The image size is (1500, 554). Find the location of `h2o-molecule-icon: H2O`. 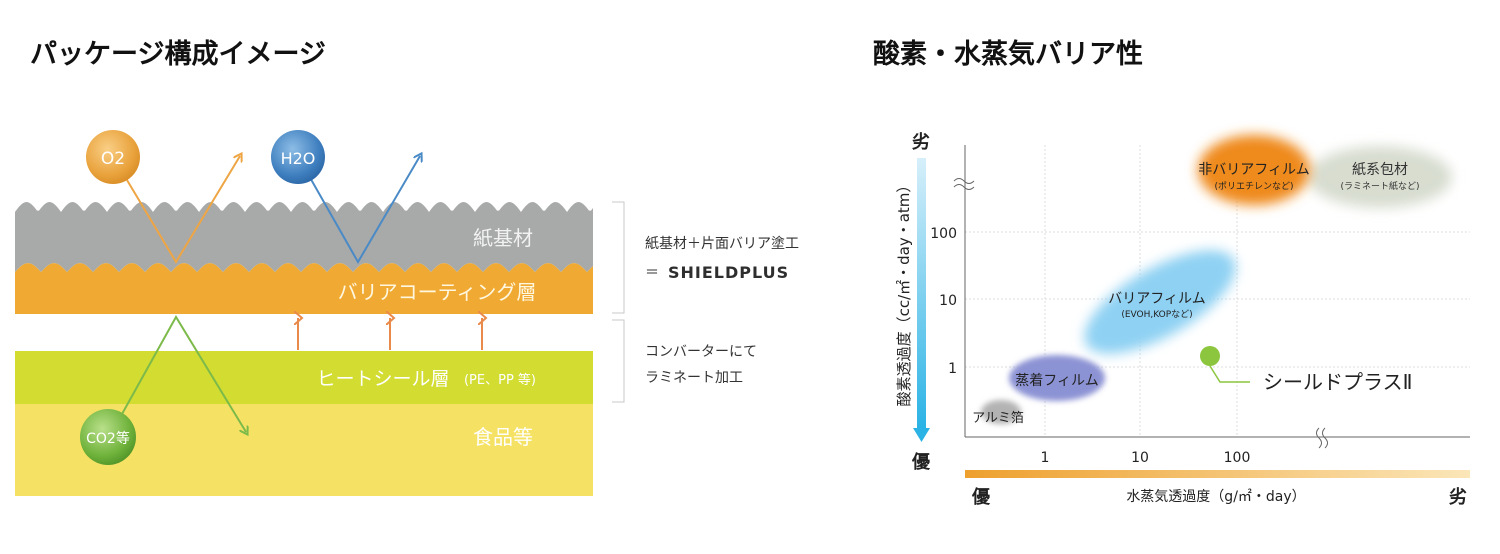

h2o-molecule-icon: H2O is located at coordinates (298, 157).